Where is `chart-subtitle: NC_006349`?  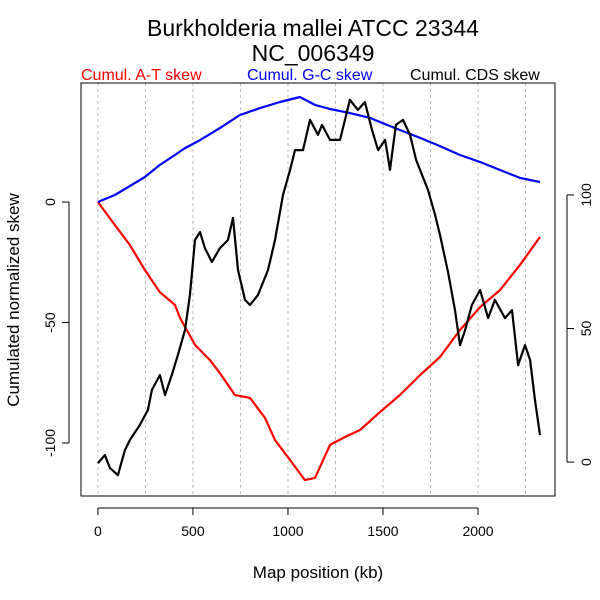 chart-subtitle: NC_006349 is located at coordinates (313, 53).